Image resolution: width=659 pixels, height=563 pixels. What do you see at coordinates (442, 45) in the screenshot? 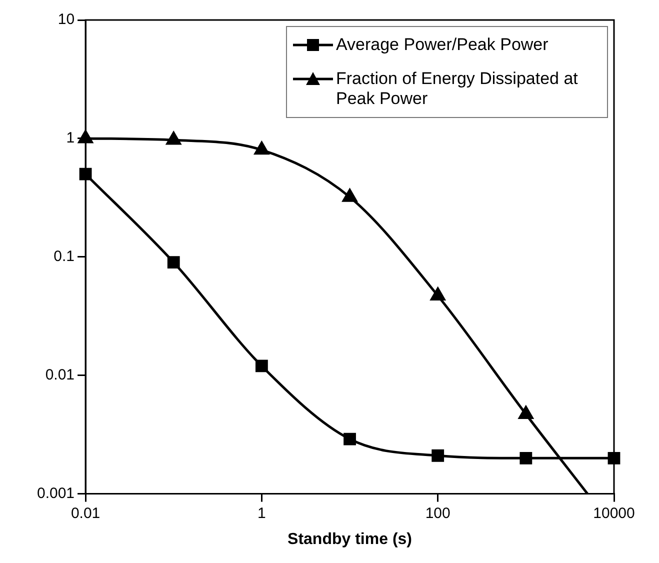
I see `legend-label: Average Power/Peak Power` at bounding box center [442, 45].